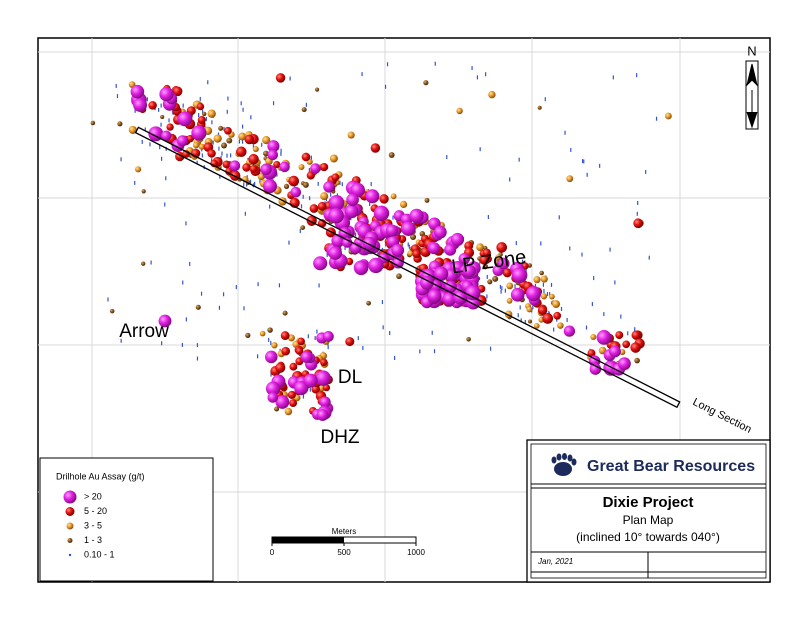  Describe the element at coordinates (752, 96) in the screenshot. I see `north-arrow-symbol` at that location.